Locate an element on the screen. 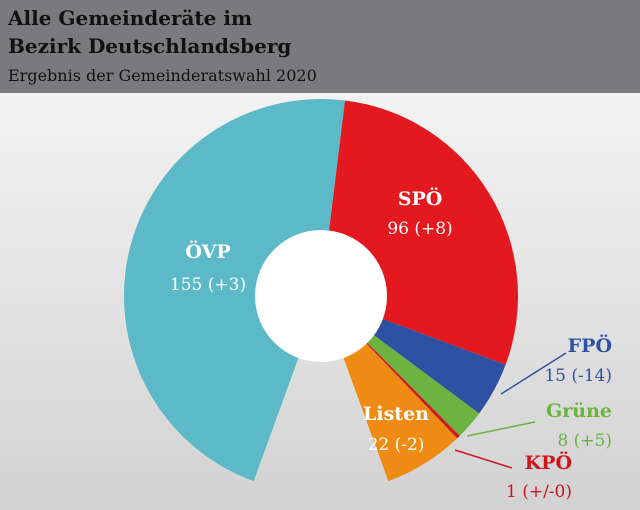  title-line-2: Bezirk Deutschlandsberg is located at coordinates (150, 46).